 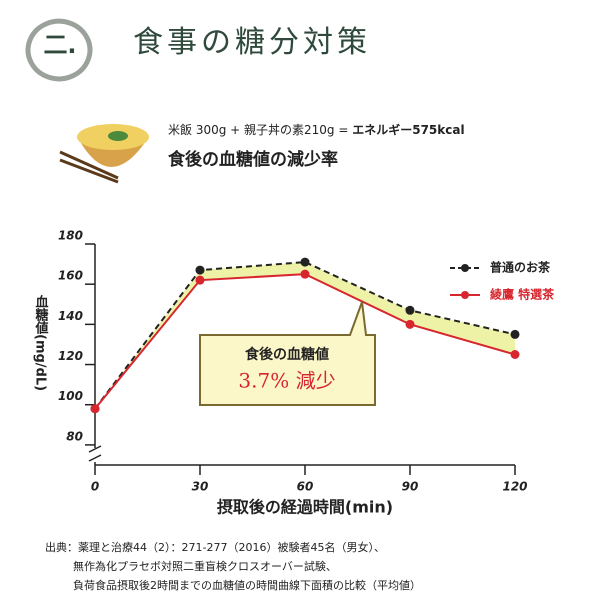 What do you see at coordinates (70, 396) in the screenshot?
I see `y-tick-label: 100` at bounding box center [70, 396].